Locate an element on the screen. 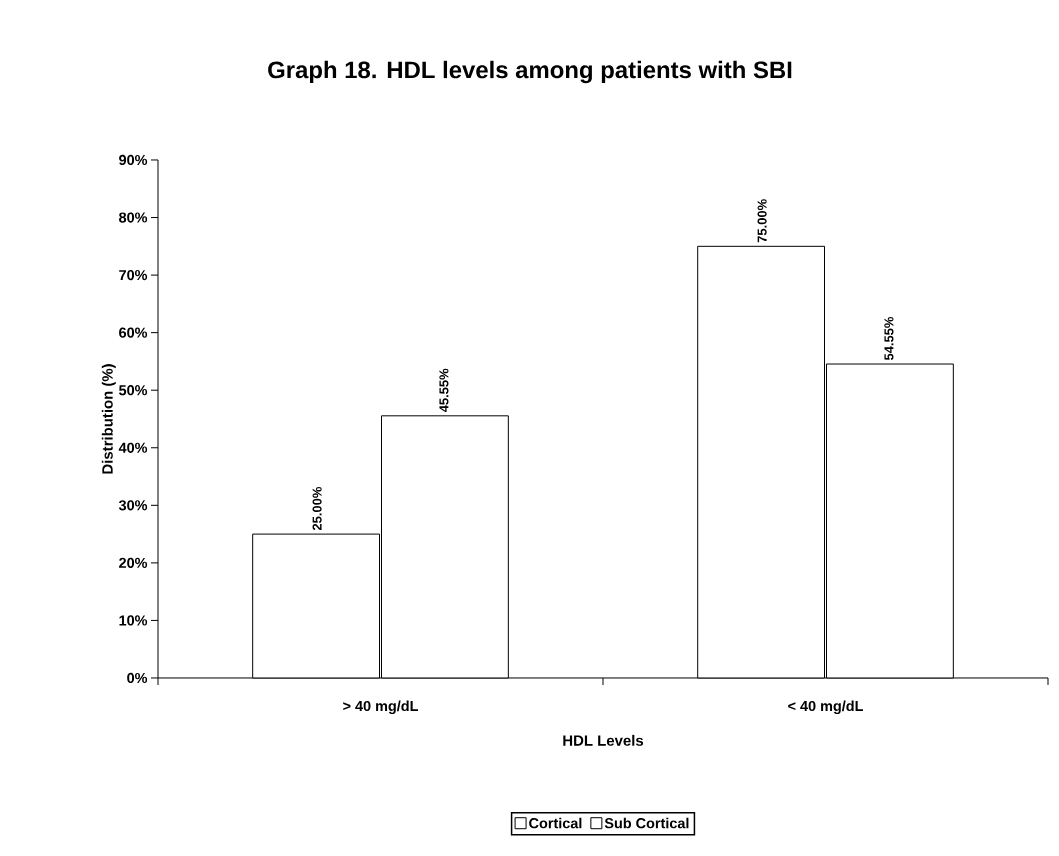 This screenshot has width=1059, height=856. y-tick-label: 10% is located at coordinates (133, 620).